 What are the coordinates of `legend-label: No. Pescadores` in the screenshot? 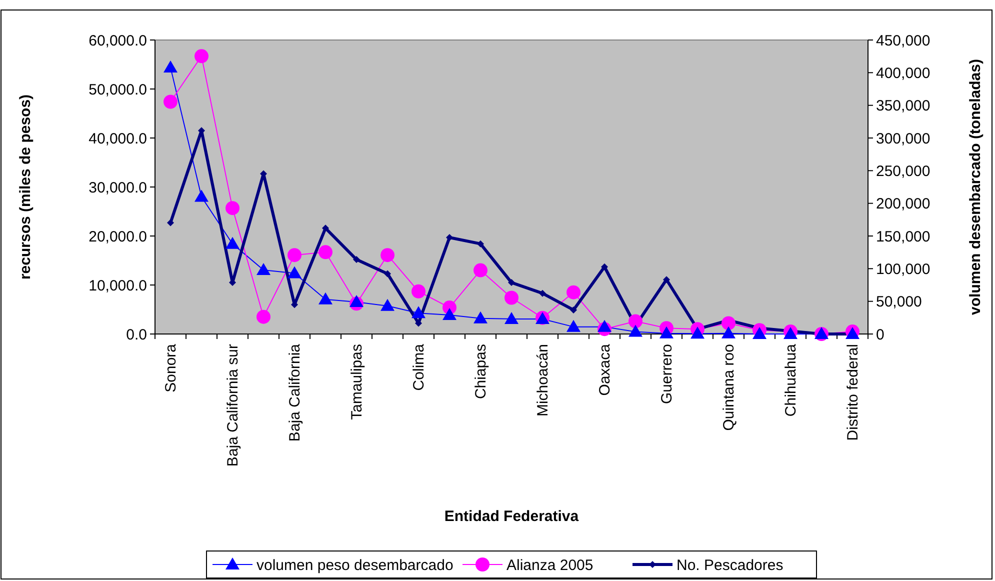 It's located at (730, 565).